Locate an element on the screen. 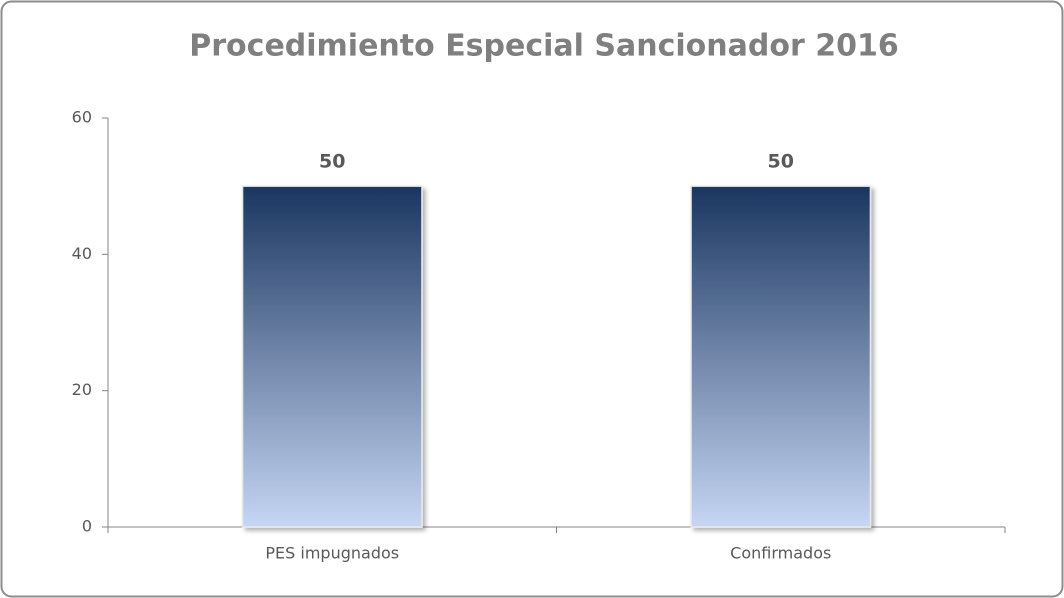  y-tick-label: 0 is located at coordinates (87, 526).